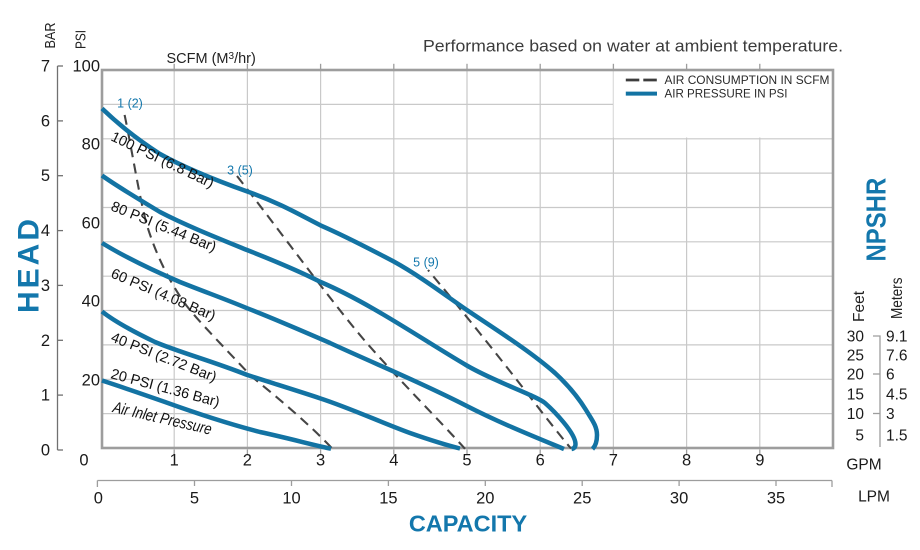 The height and width of the screenshot is (550, 920). Describe the element at coordinates (468, 524) in the screenshot. I see `svg-text: CAPACITY` at that location.